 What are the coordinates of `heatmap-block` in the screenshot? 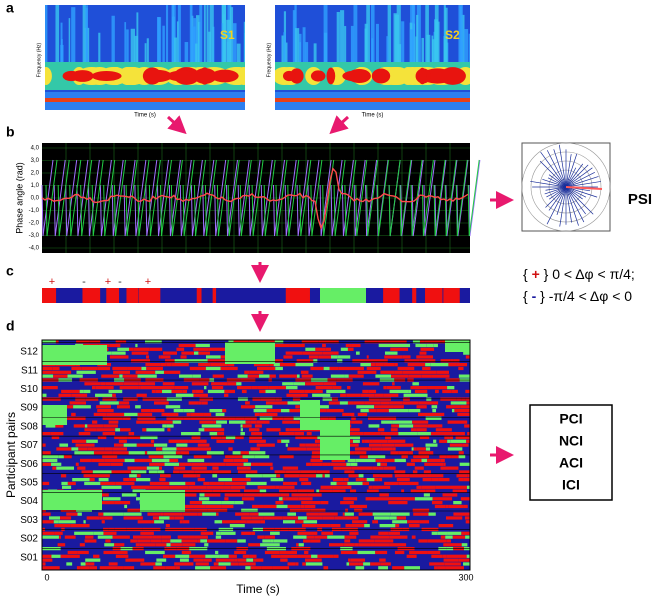 It's located at (457, 346).